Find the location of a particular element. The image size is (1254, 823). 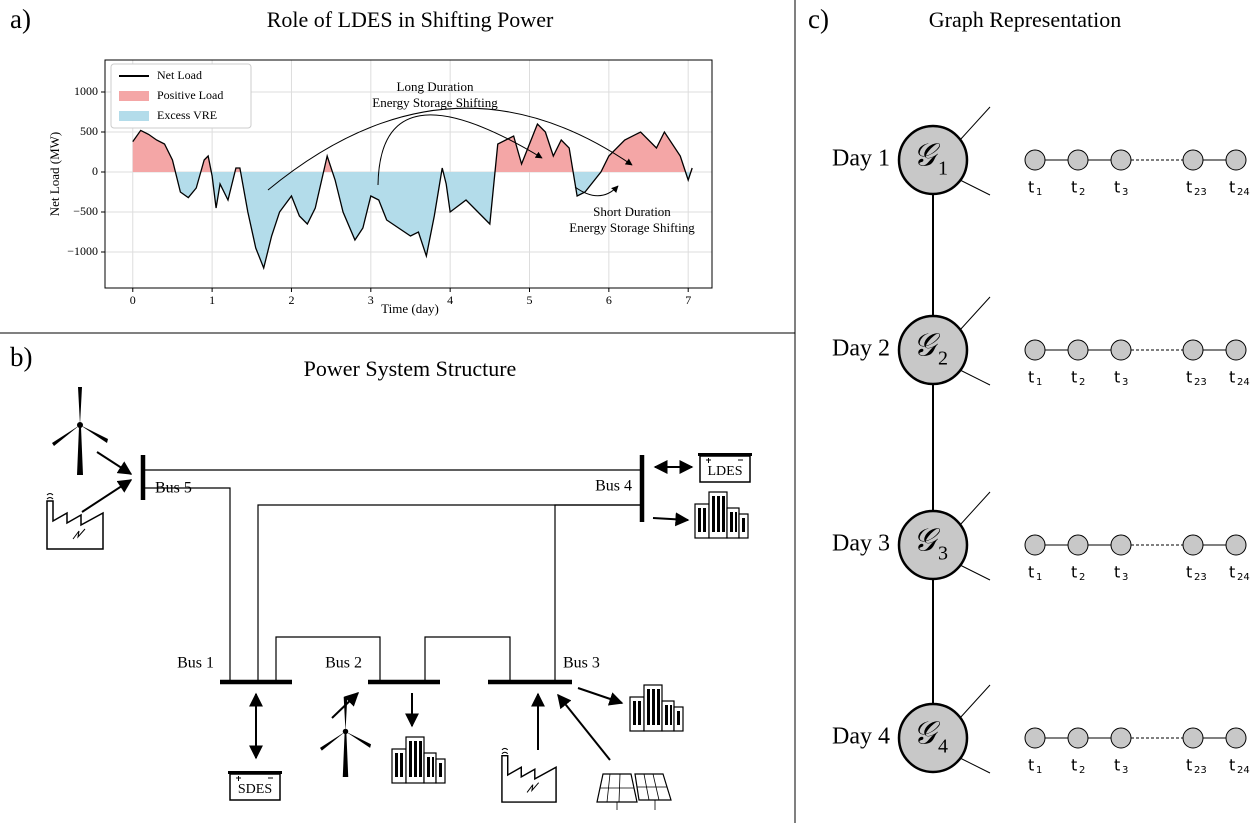

x-tick-label: 0 is located at coordinates (133, 300).